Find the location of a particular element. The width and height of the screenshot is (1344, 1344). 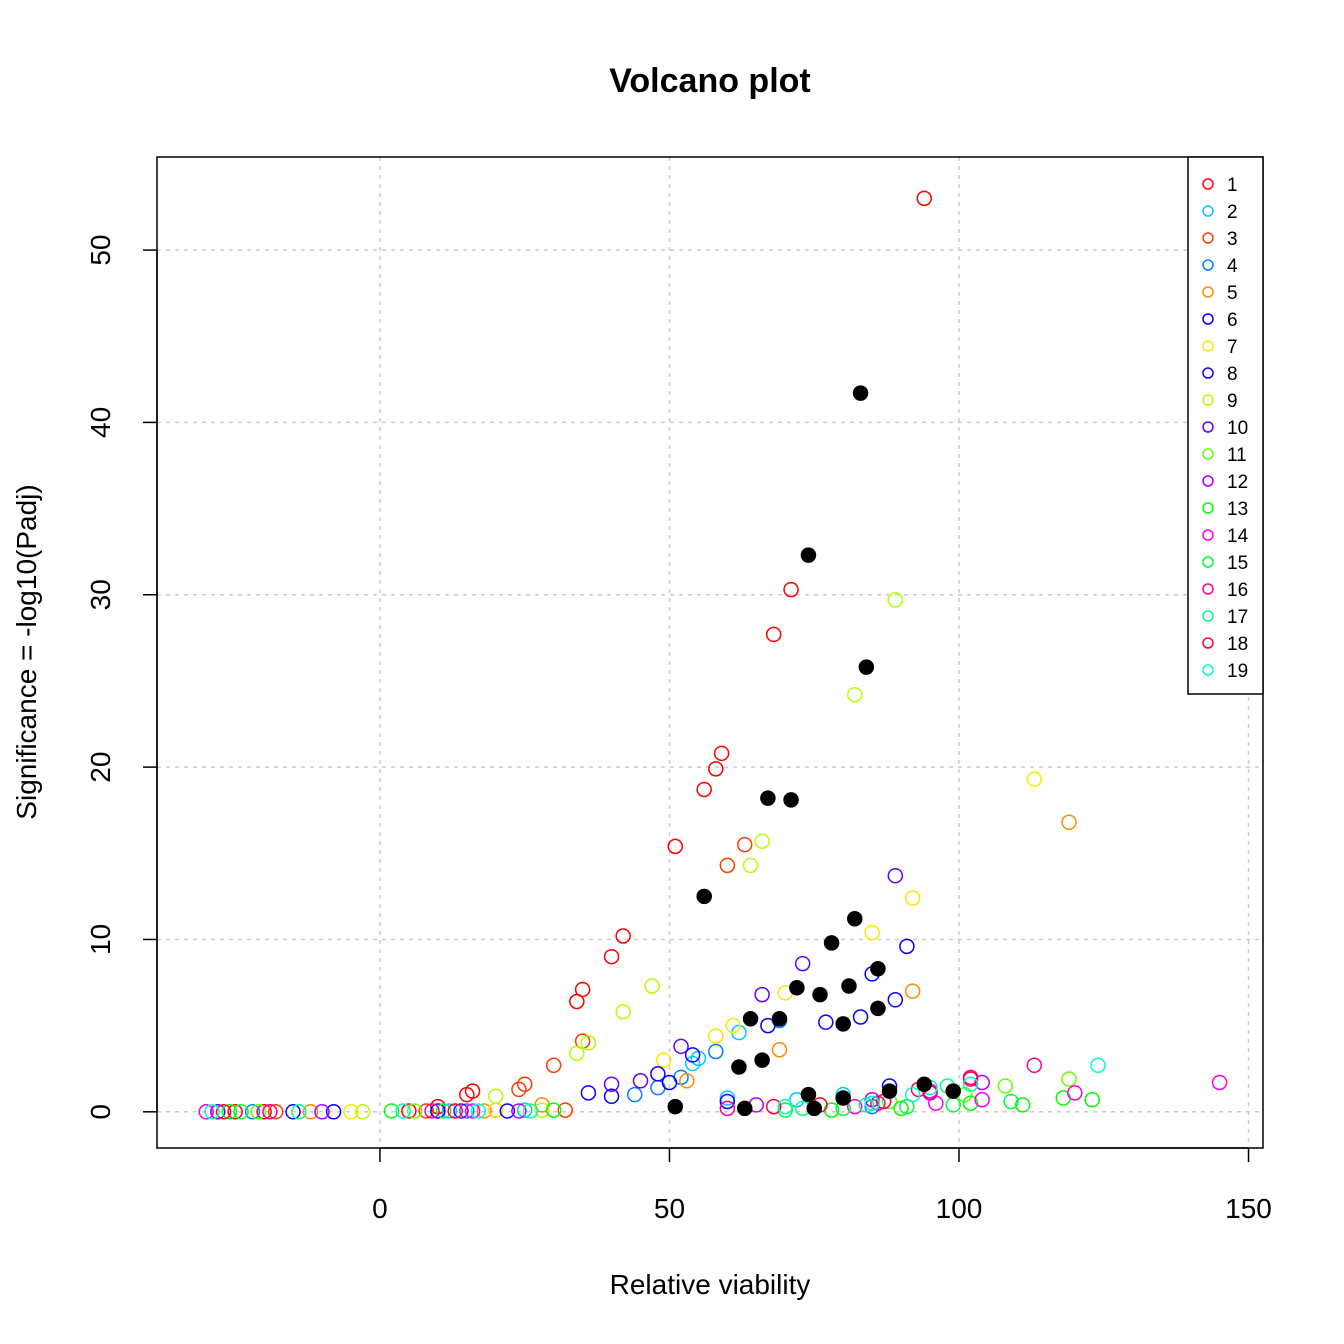

legend-label: 14 is located at coordinates (1238, 536).